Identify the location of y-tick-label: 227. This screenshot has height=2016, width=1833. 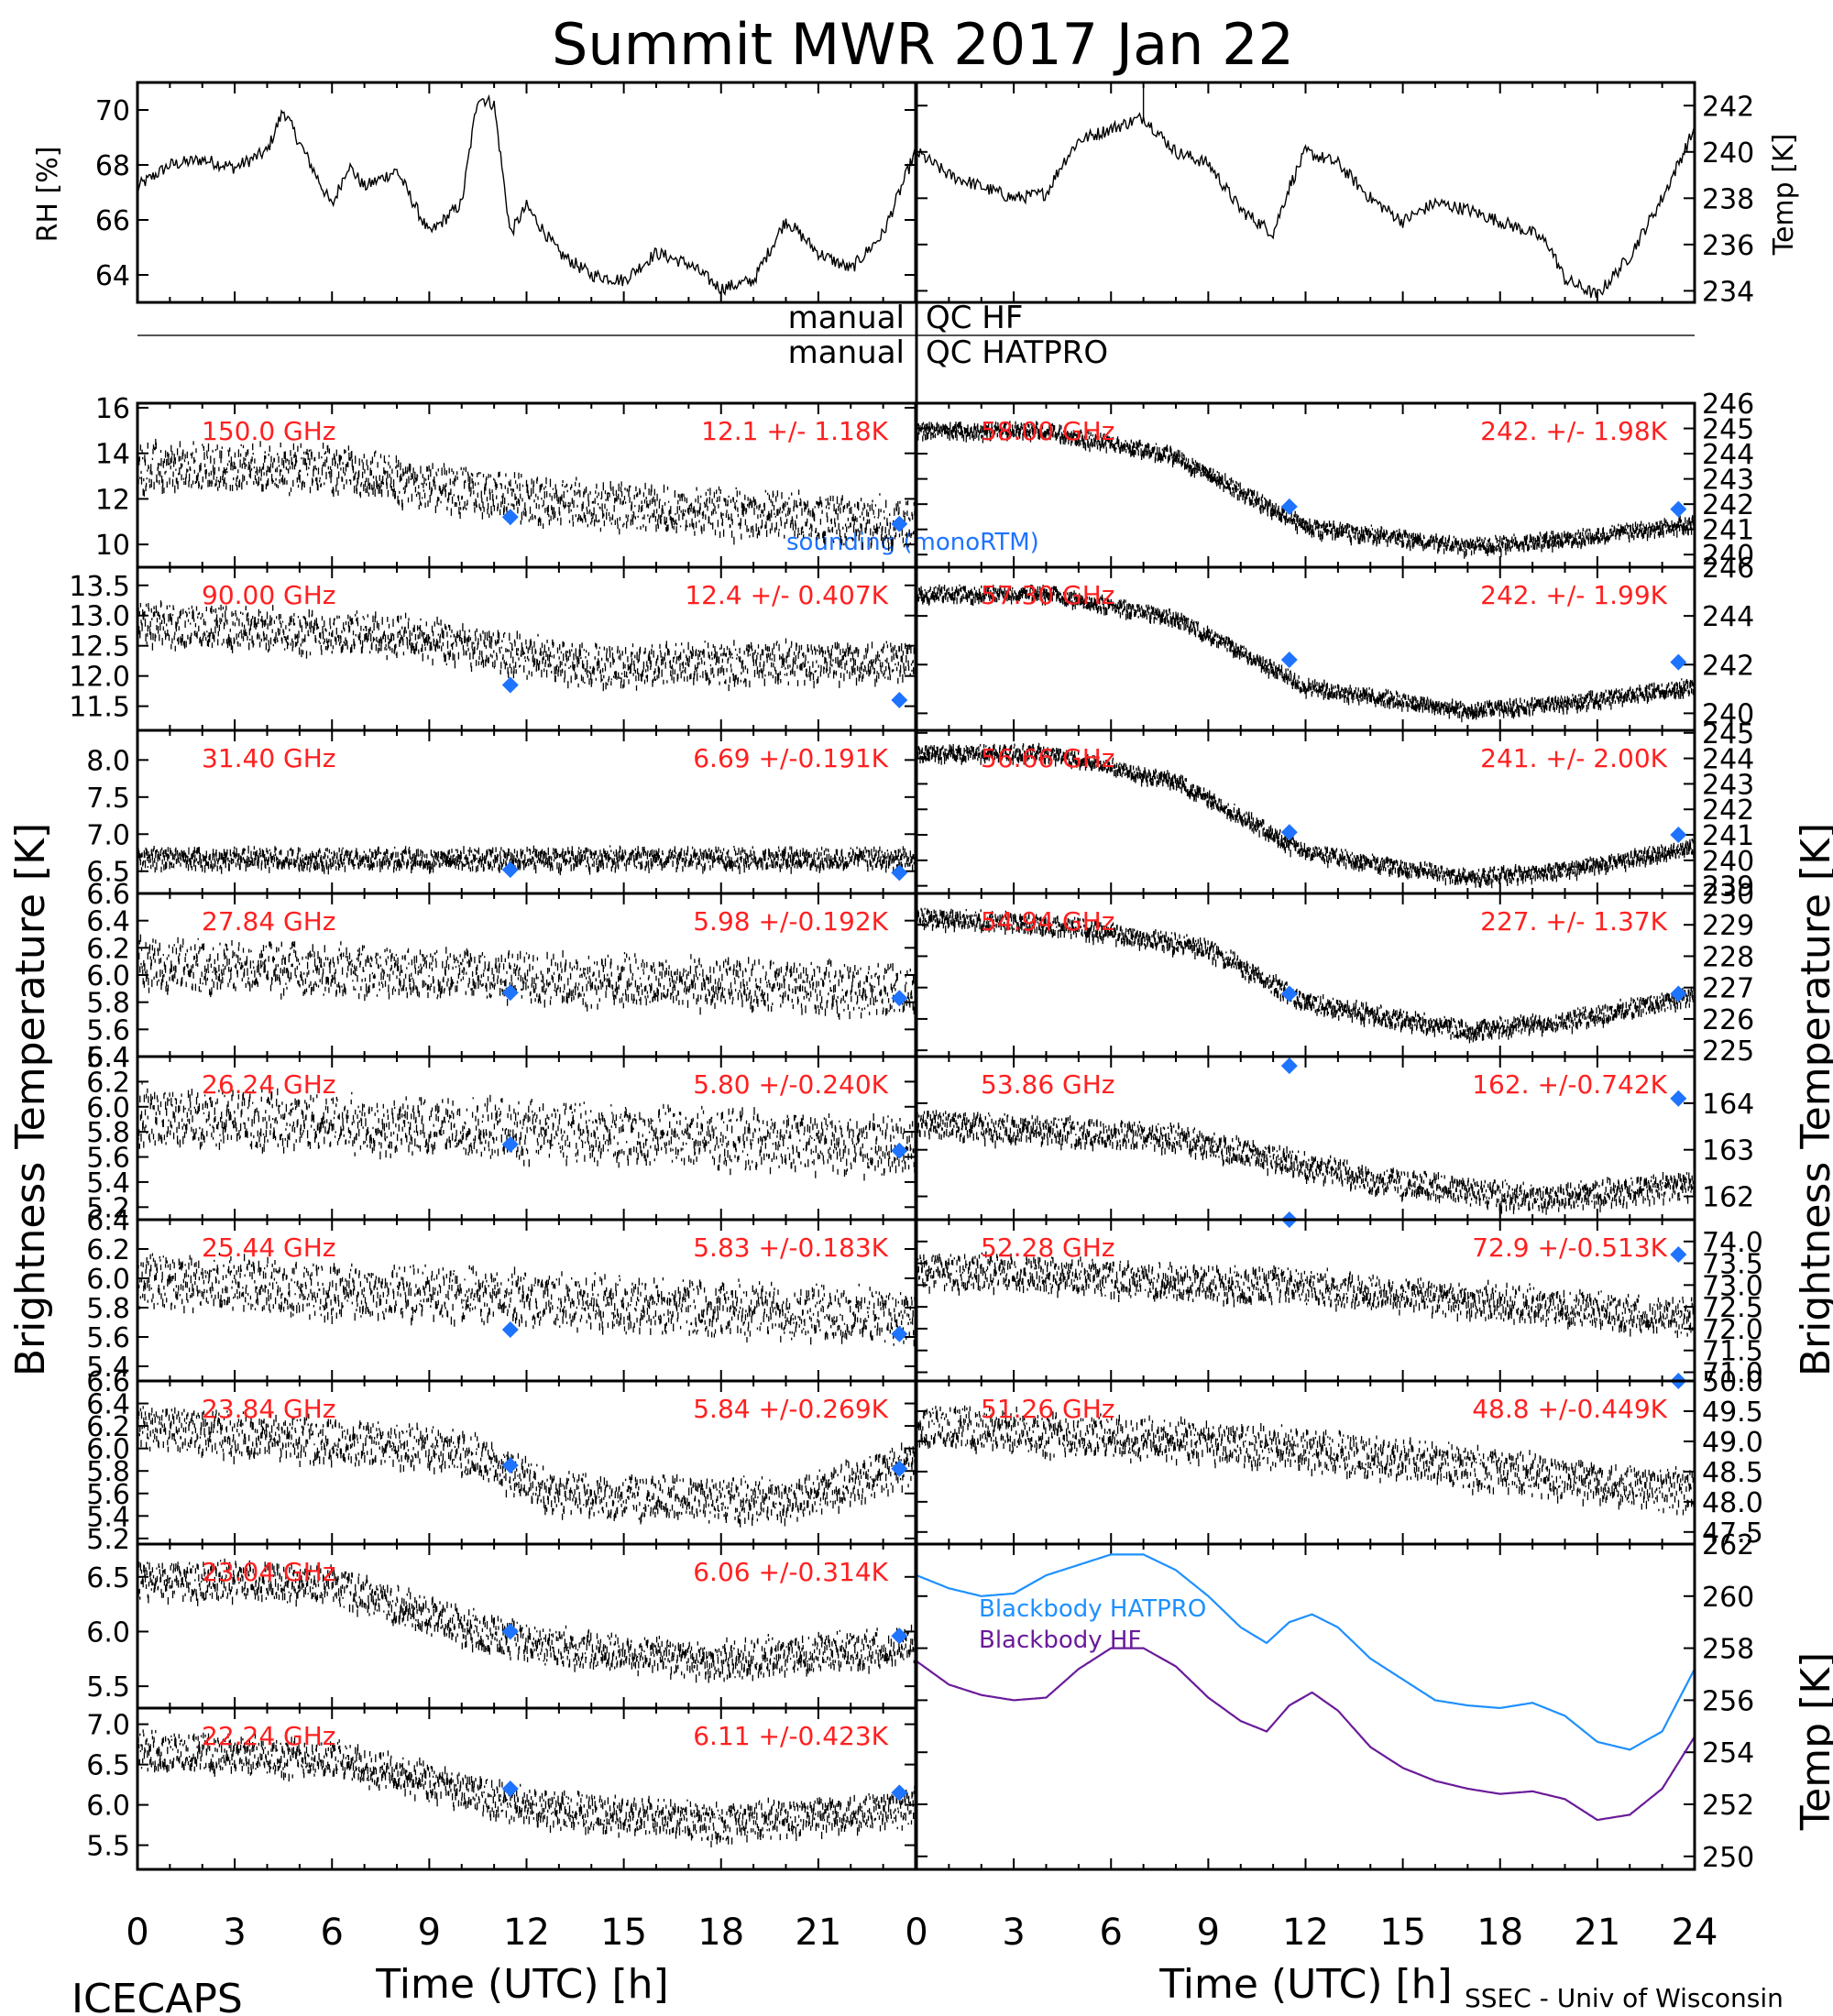
(1728, 989).